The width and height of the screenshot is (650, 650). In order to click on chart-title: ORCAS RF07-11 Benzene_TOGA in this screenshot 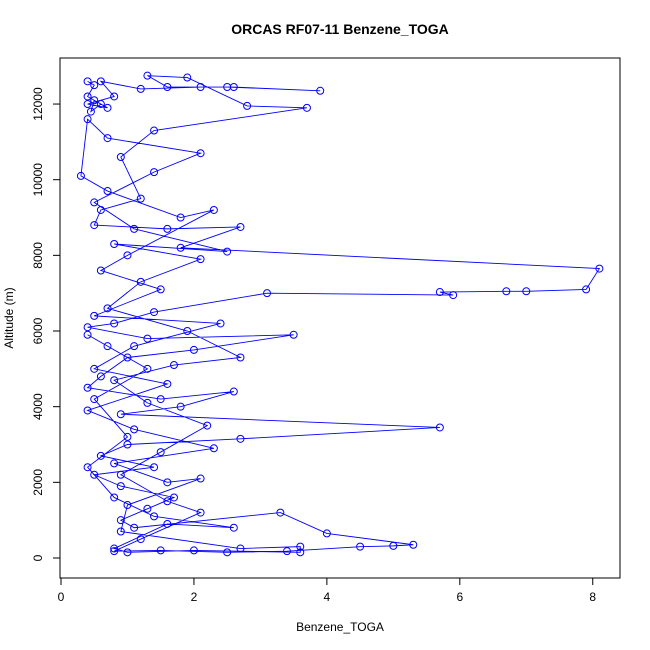, I will do `click(340, 29)`.